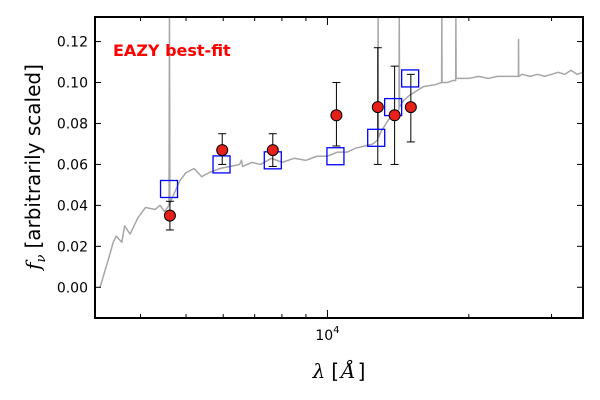  Describe the element at coordinates (339, 370) in the screenshot. I see `x-axis-label: λ[Å]` at that location.